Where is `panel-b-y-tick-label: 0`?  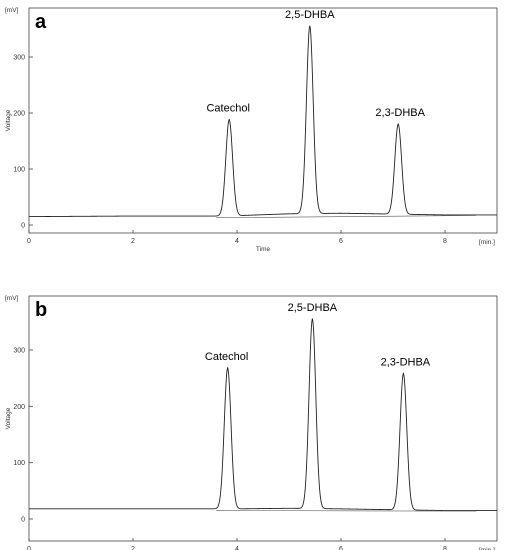
panel-b-y-tick-label: 0 is located at coordinates (23, 520).